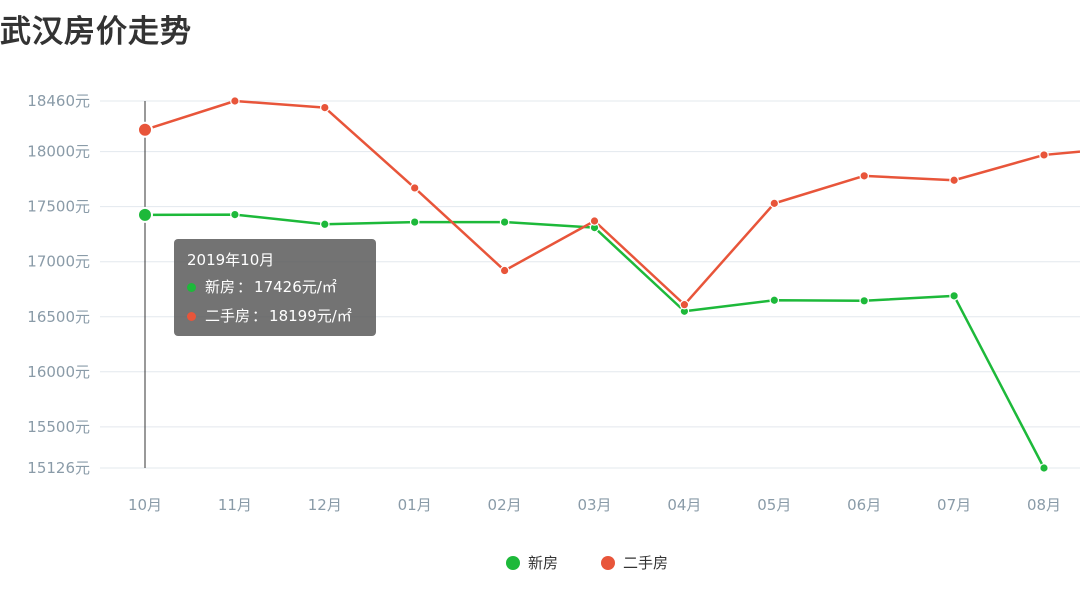 The height and width of the screenshot is (589, 1080). I want to click on tooltip-second-hand-dot, so click(191, 316).